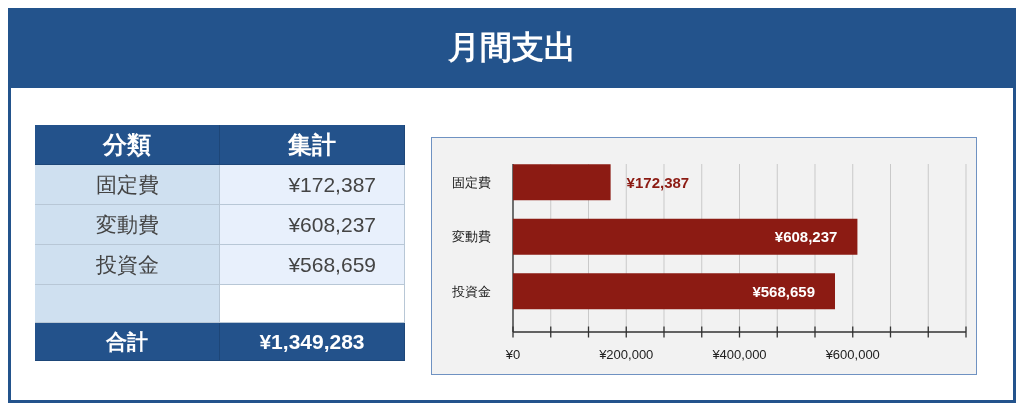  Describe the element at coordinates (626, 354) in the screenshot. I see `x-tick-label: ¥200,000` at that location.